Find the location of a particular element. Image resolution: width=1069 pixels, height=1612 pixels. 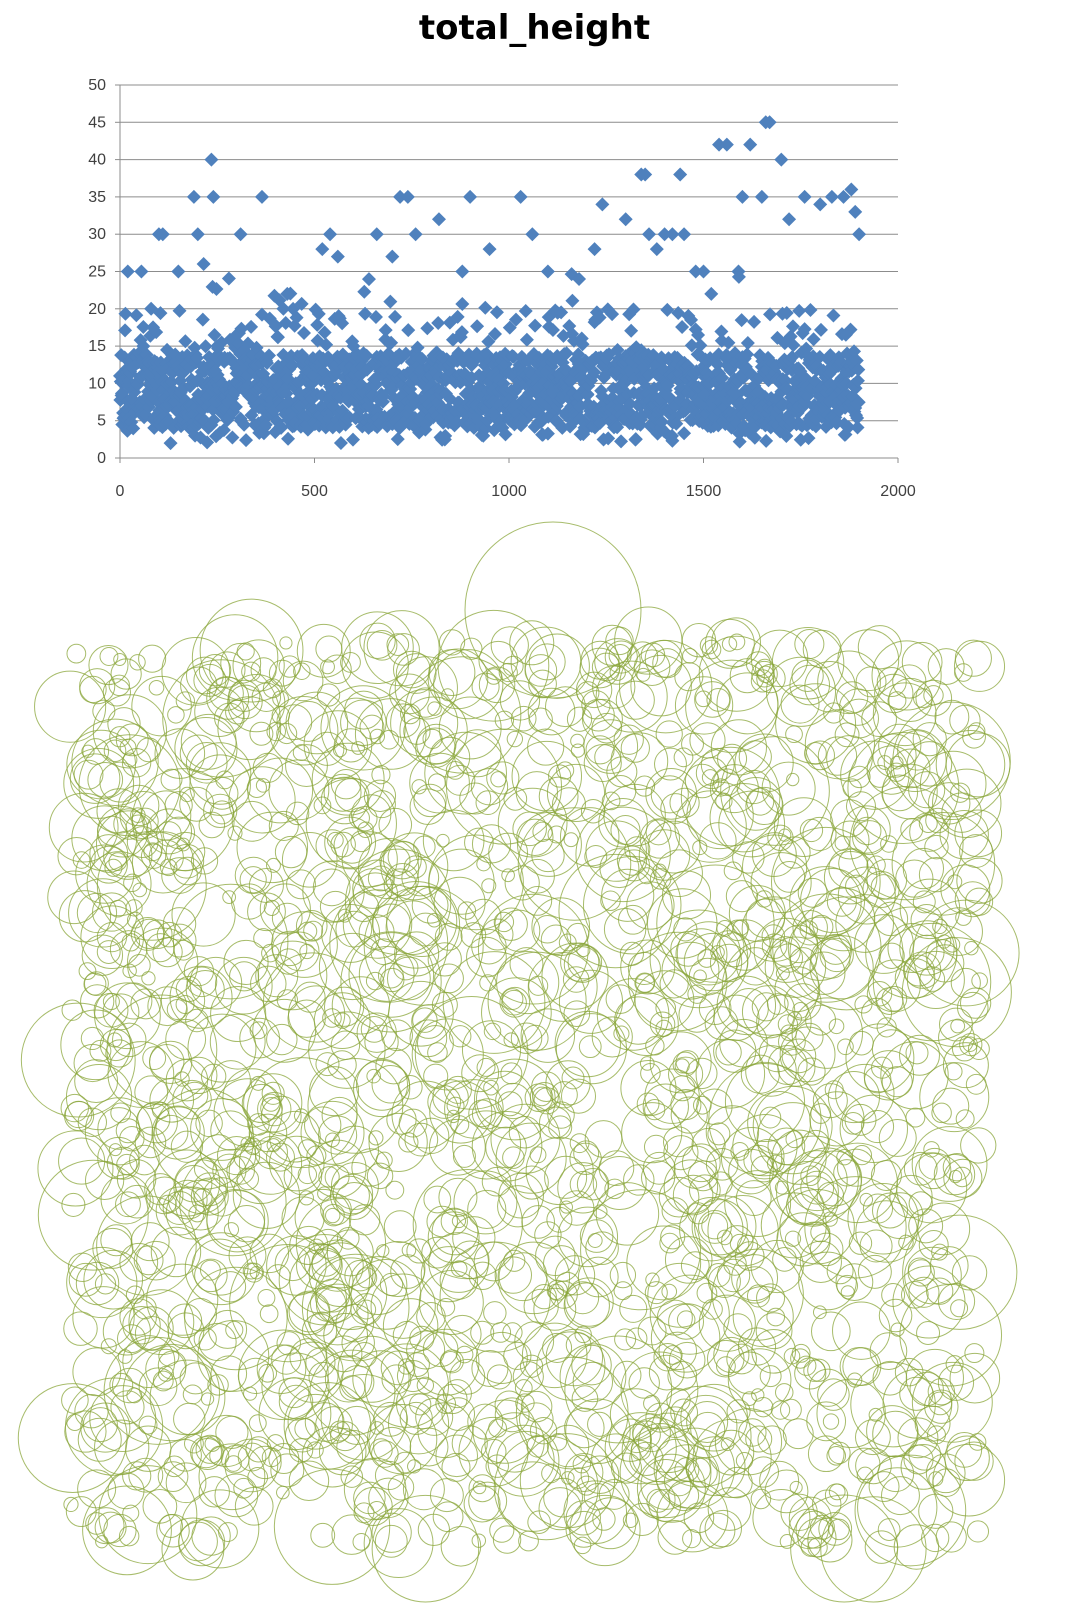

chart-title: total_height is located at coordinates (534, 28).